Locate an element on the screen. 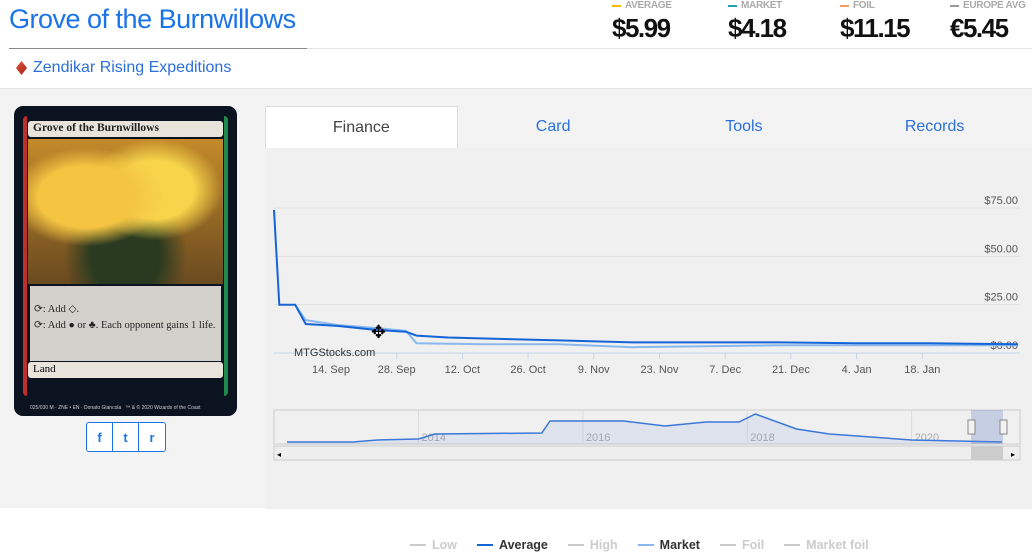 The height and width of the screenshot is (552, 1032). set-icon is located at coordinates (21, 68).